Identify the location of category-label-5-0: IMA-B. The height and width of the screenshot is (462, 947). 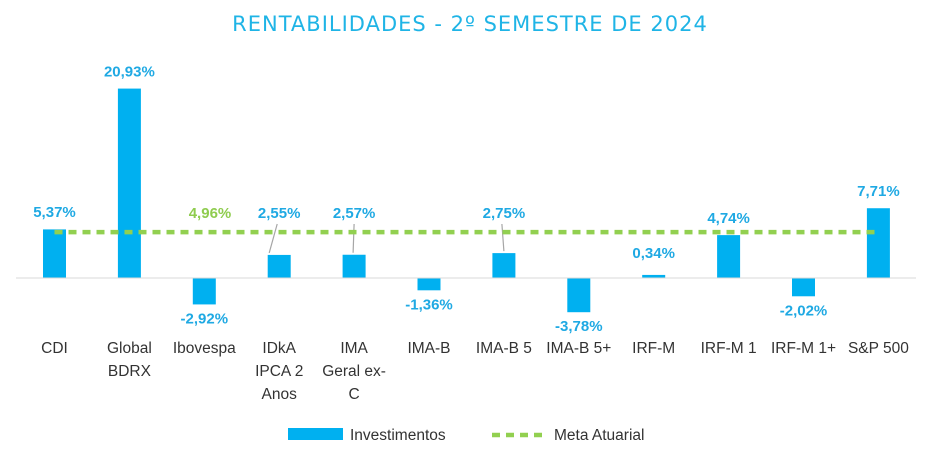
(428, 348).